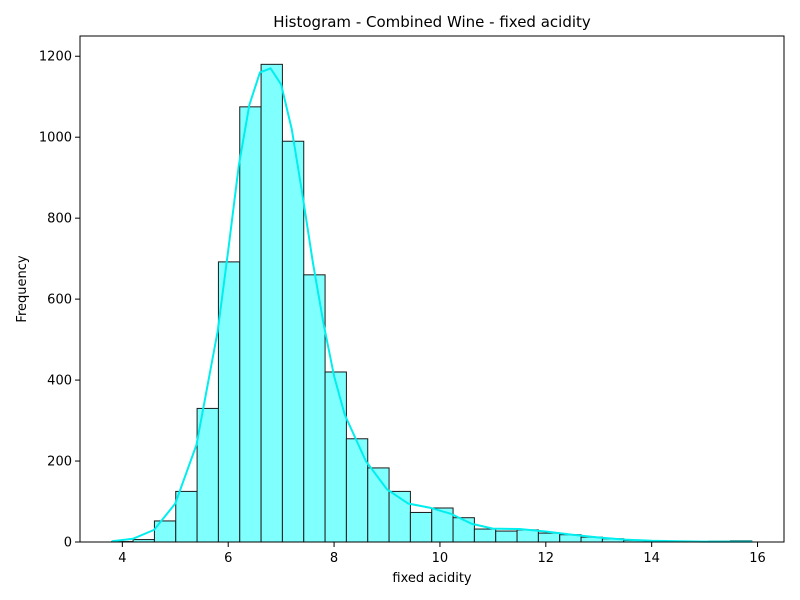 This screenshot has height=600, width=800. Describe the element at coordinates (334, 558) in the screenshot. I see `x-tick-label: 8` at that location.